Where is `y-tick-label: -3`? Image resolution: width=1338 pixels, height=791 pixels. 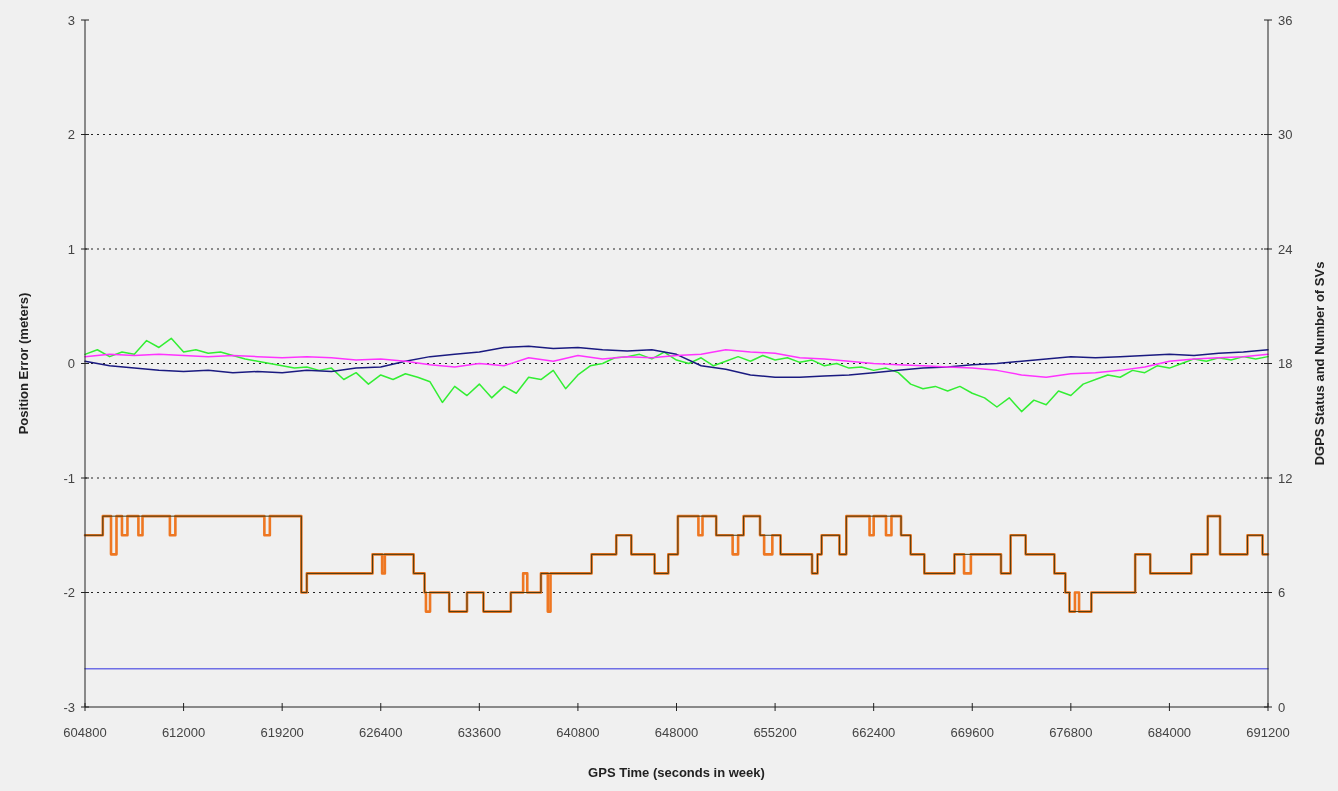
y-tick-label: -3 is located at coordinates (69, 707).